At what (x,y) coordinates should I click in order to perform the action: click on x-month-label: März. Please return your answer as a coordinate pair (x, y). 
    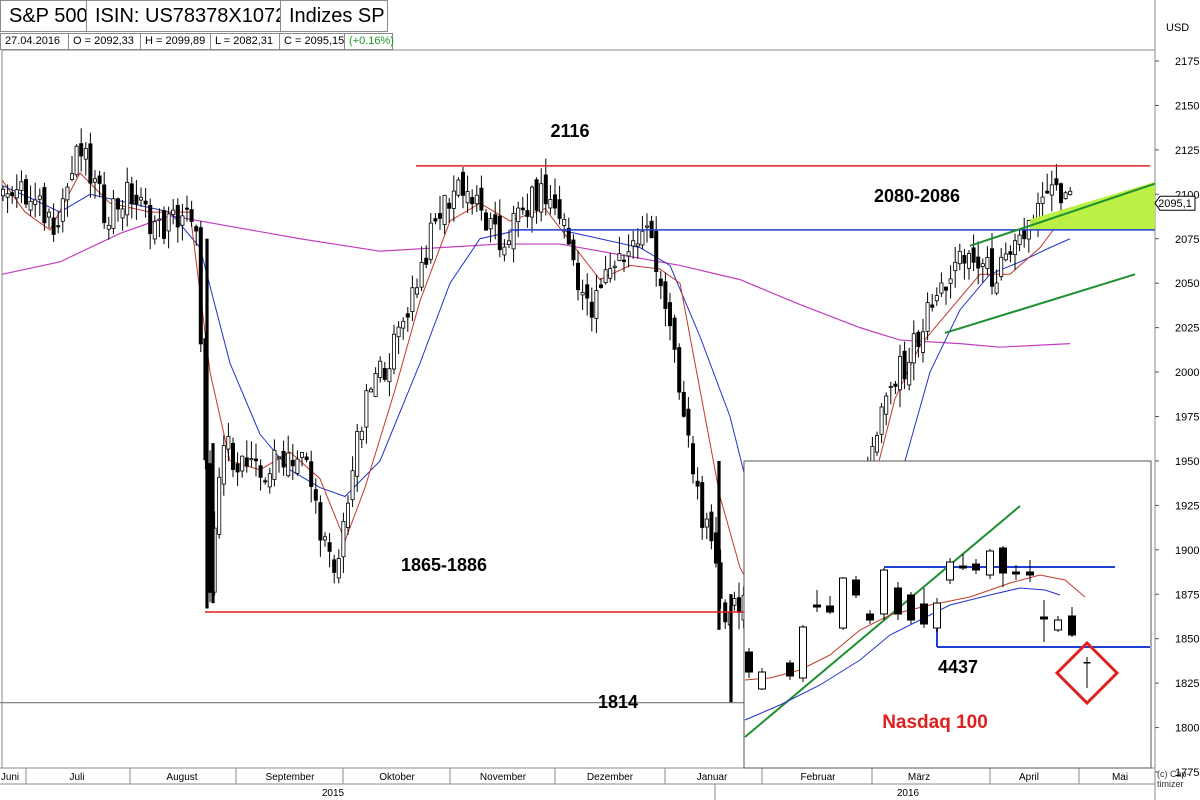
    Looking at the image, I should click on (919, 777).